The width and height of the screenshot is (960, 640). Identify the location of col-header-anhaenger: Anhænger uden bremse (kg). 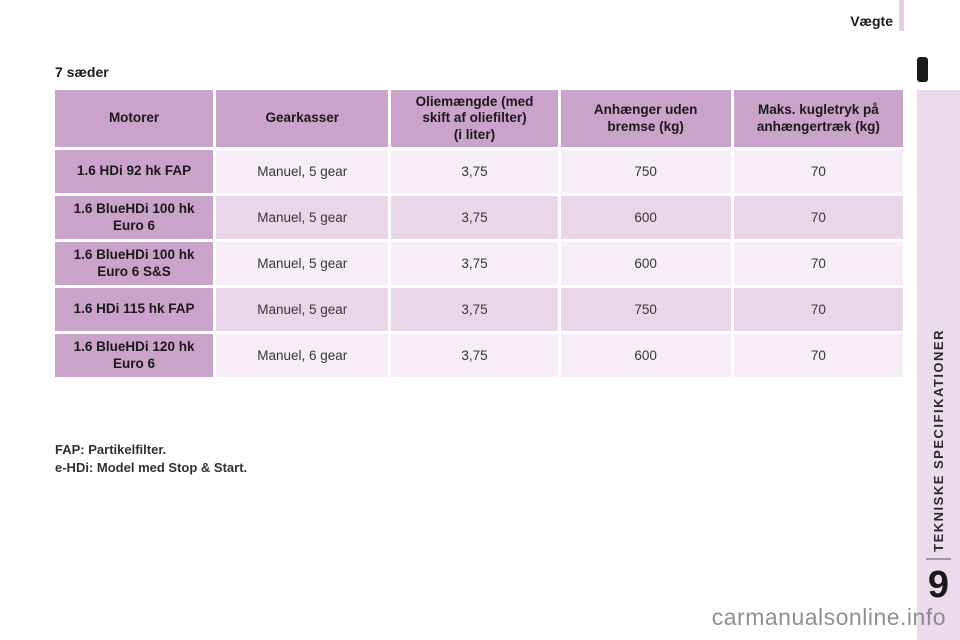
(645, 118).